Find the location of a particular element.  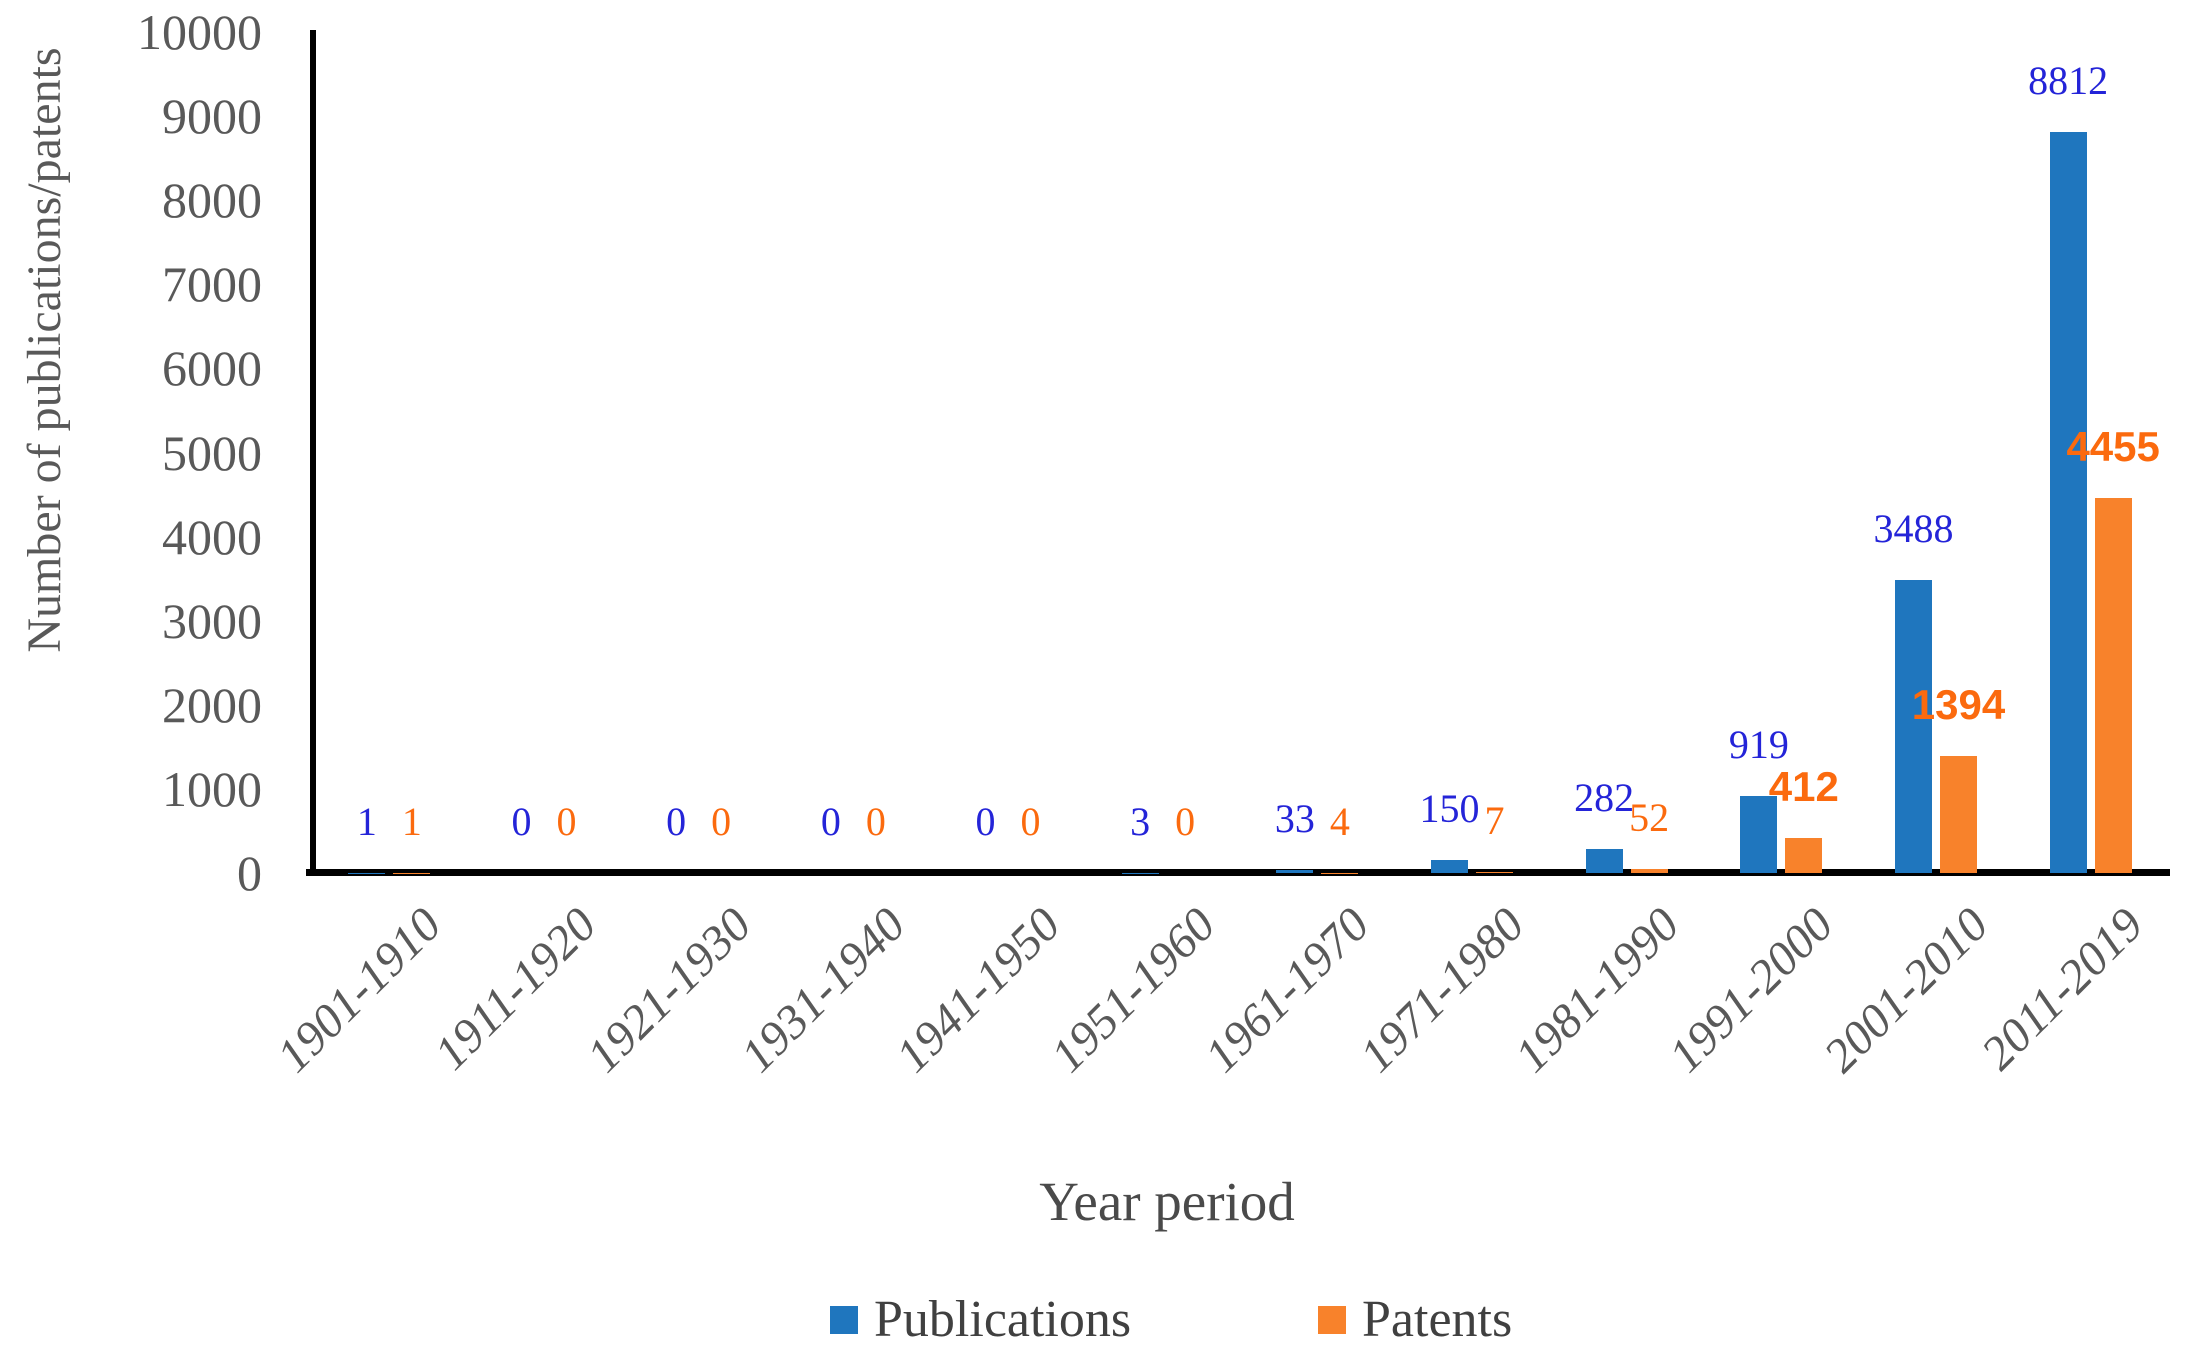

value-label-patents-1941-1950: 0 is located at coordinates (1030, 821).